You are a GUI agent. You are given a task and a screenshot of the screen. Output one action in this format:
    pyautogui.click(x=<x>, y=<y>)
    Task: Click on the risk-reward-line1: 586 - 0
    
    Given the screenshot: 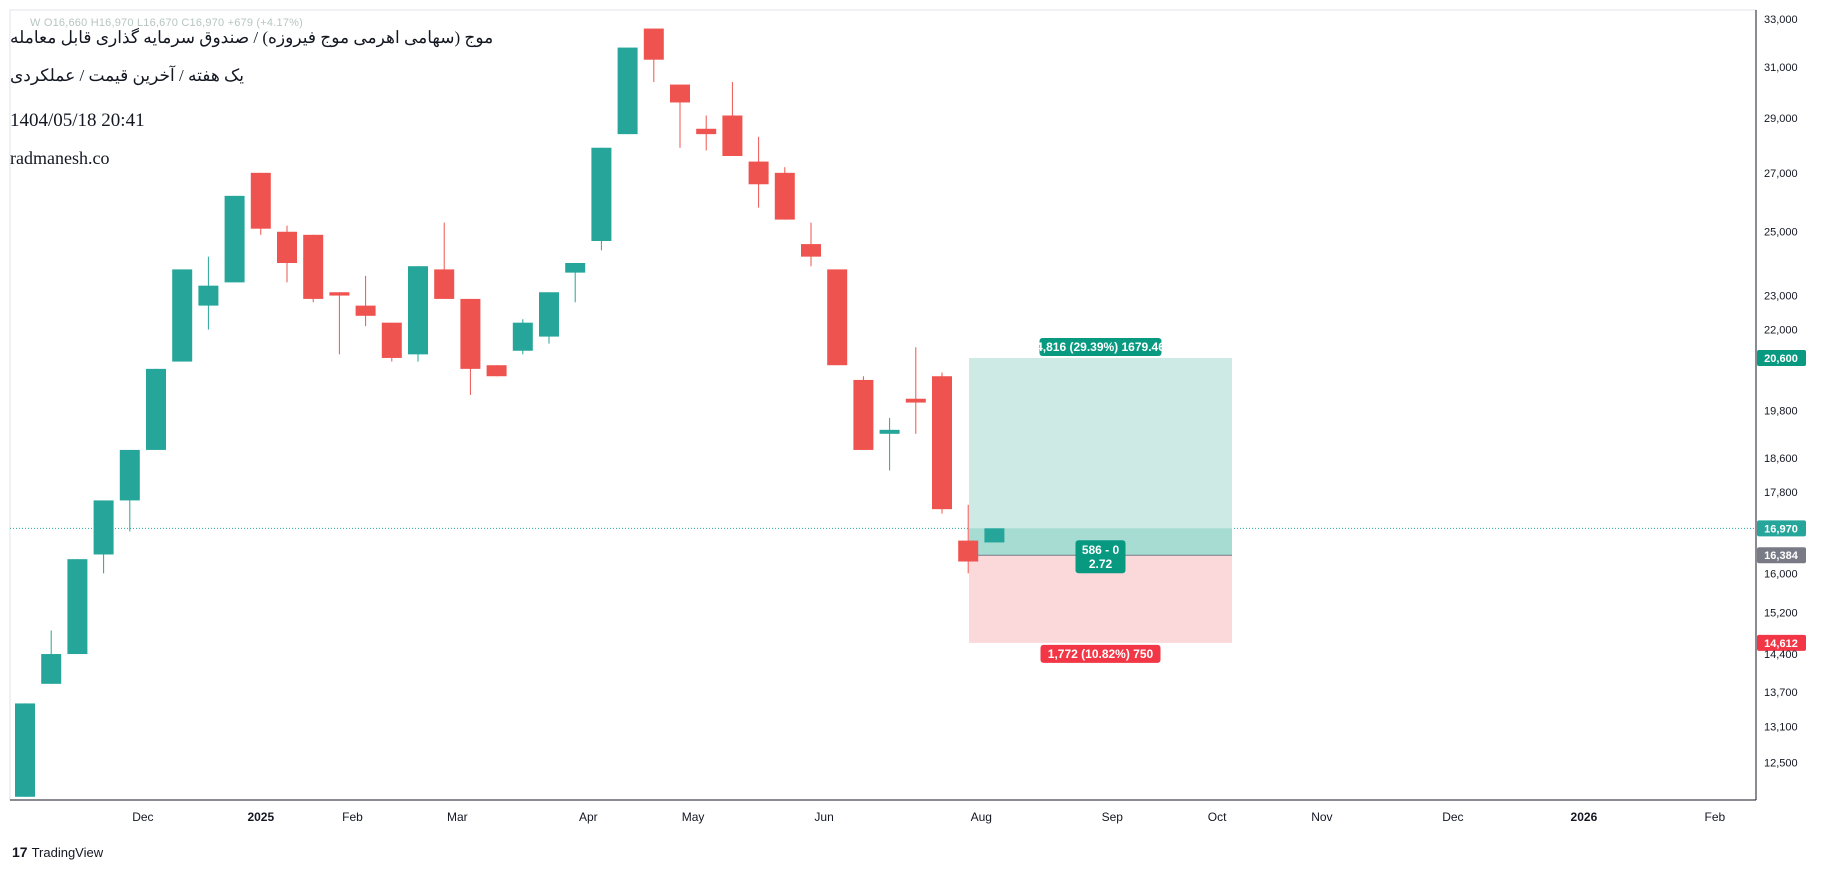 What is the action you would take?
    pyautogui.click(x=1101, y=550)
    